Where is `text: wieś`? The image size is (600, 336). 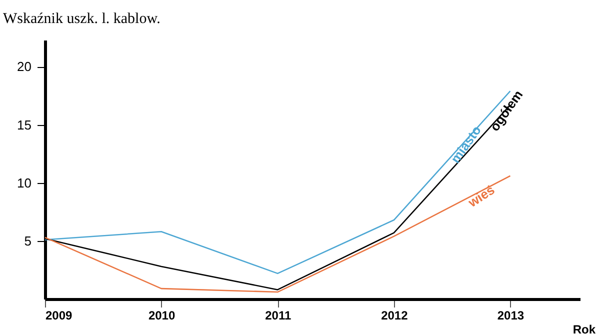 text: wieś is located at coordinates (481, 196).